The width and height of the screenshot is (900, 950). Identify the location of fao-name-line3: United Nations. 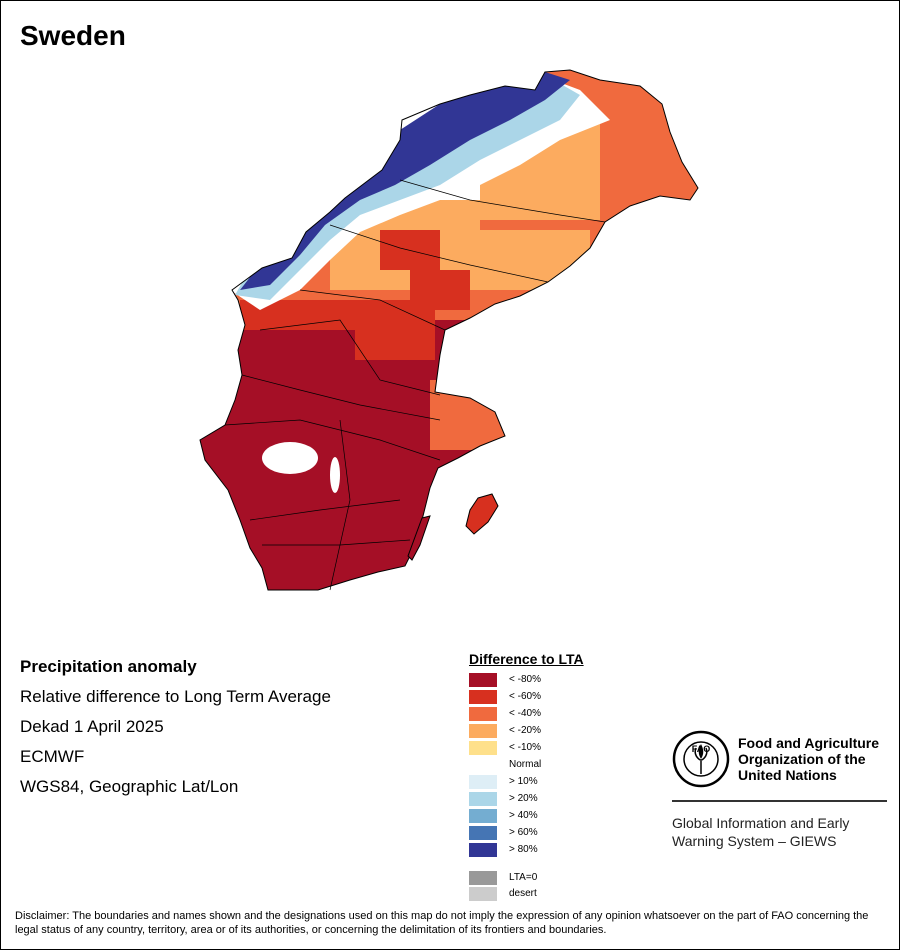
(787, 775).